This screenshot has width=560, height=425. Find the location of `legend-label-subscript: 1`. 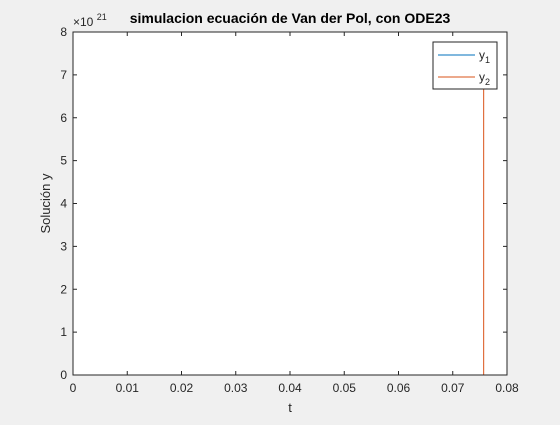

legend-label-subscript: 1 is located at coordinates (487, 60).